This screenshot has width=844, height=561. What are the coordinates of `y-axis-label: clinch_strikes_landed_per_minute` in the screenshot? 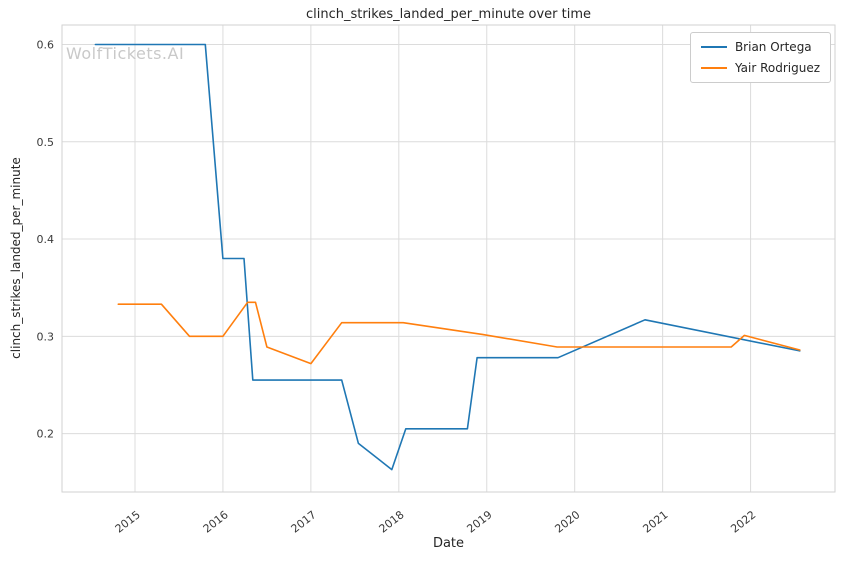 It's located at (16, 258).